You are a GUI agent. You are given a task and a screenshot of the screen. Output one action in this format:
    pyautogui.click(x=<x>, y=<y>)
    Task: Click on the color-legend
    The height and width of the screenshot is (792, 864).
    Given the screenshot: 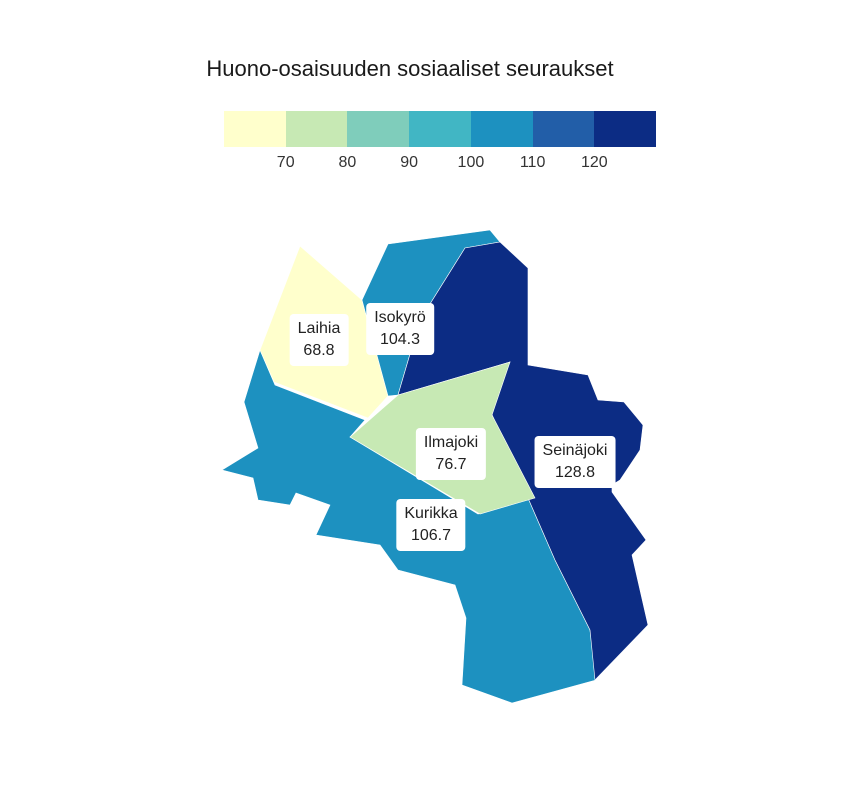 What is the action you would take?
    pyautogui.click(x=440, y=129)
    